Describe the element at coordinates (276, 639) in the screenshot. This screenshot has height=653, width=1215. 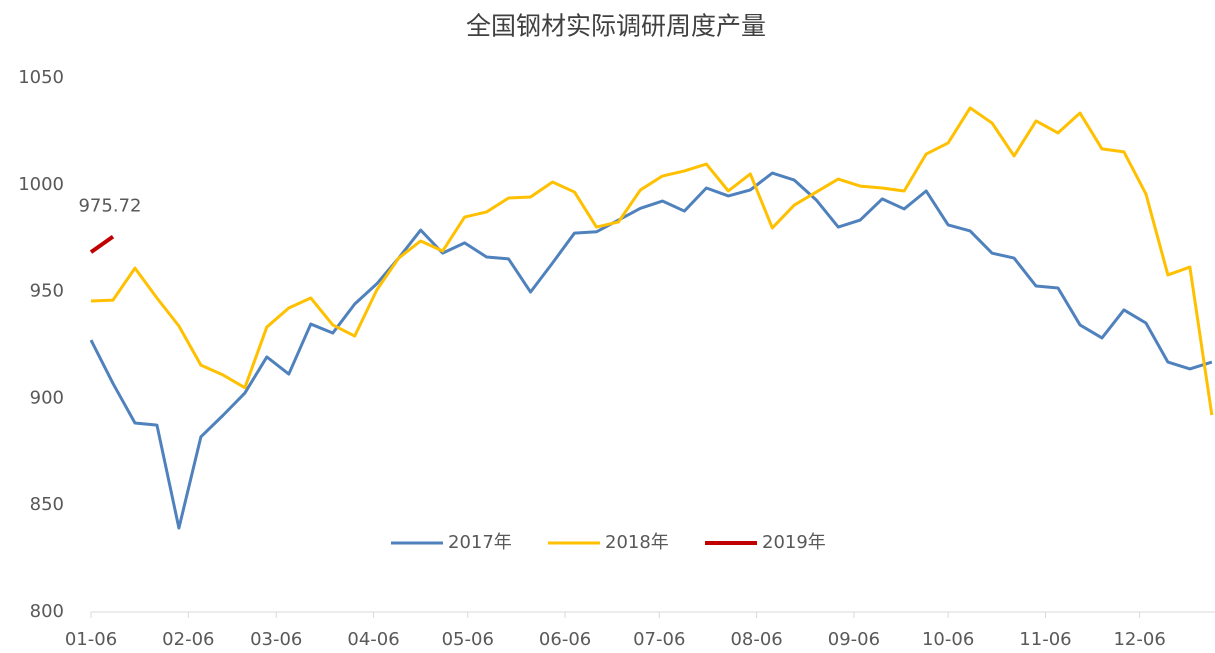
I see `x-tick-label: 03-06` at that location.